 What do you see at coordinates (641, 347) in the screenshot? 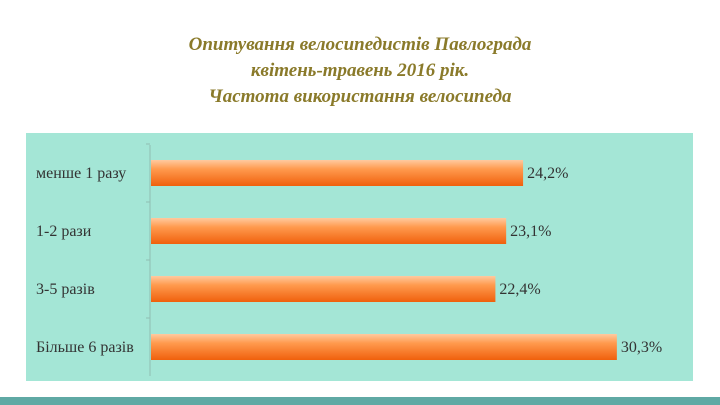
I see `value-label: 30,3%` at bounding box center [641, 347].